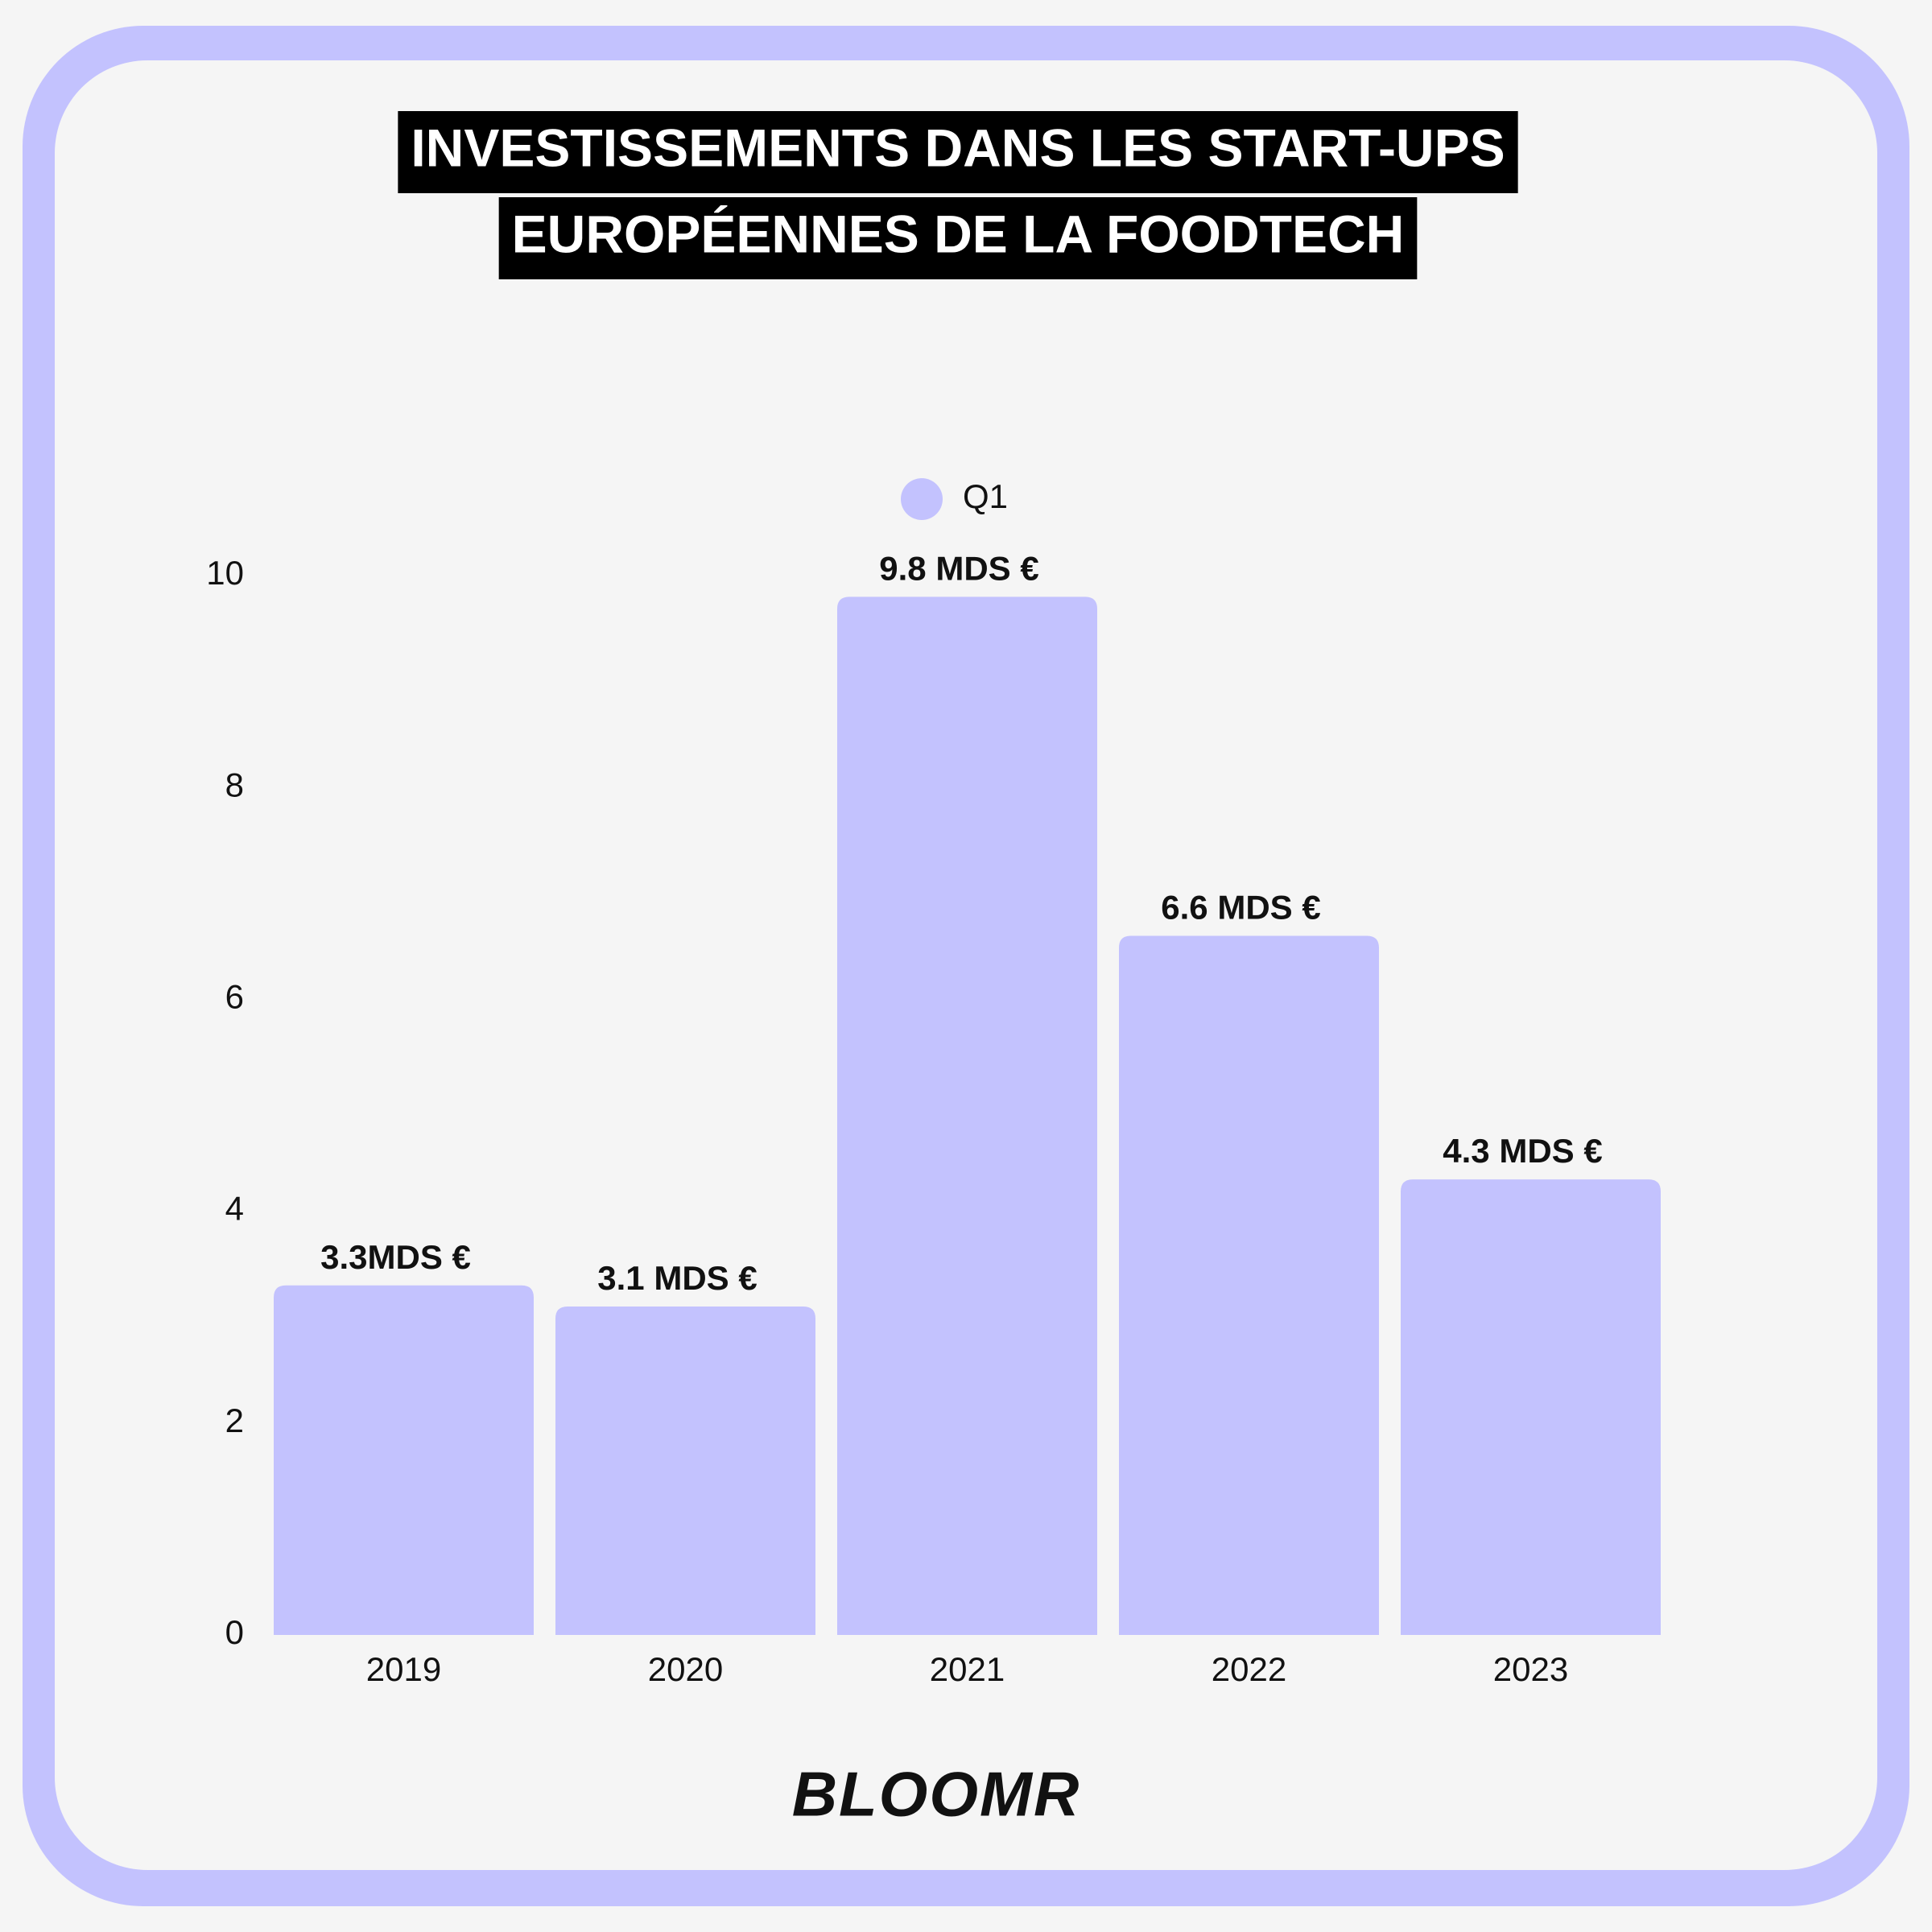 The width and height of the screenshot is (1932, 1932). I want to click on y-tick-label: 2, so click(234, 1420).